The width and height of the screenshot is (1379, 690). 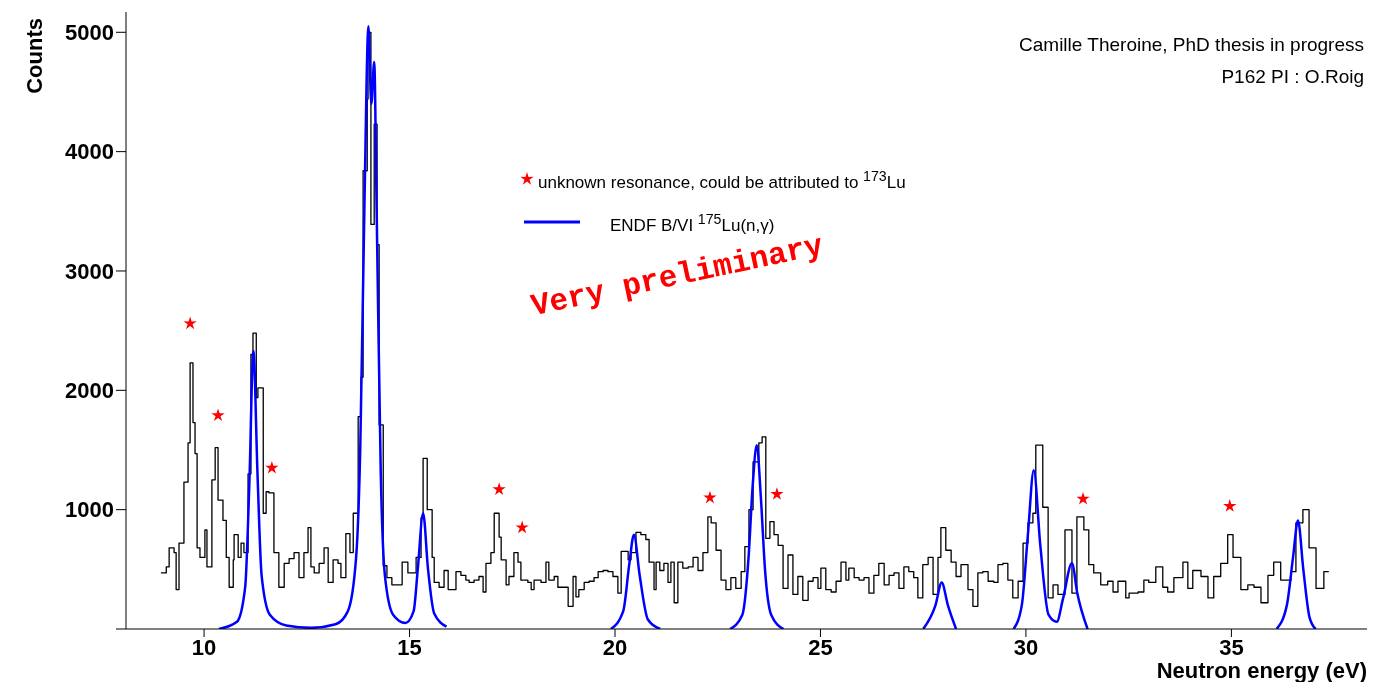 I want to click on x-tick-label: 10, so click(x=204, y=647).